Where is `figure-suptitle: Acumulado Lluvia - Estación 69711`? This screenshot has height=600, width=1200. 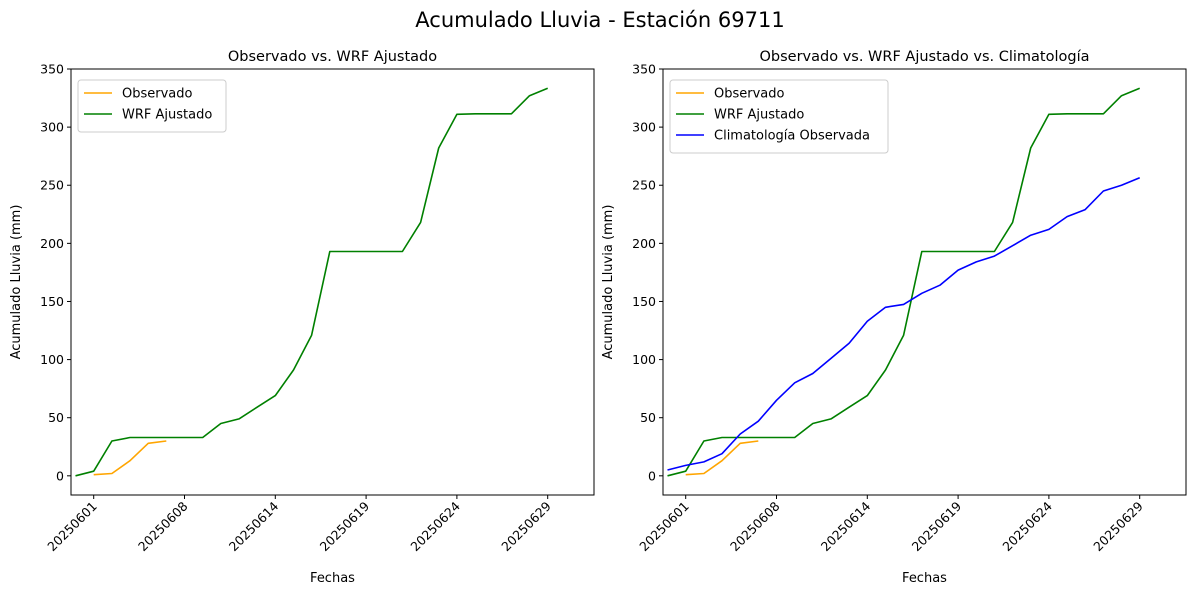 figure-suptitle: Acumulado Lluvia - Estación 69711 is located at coordinates (600, 20).